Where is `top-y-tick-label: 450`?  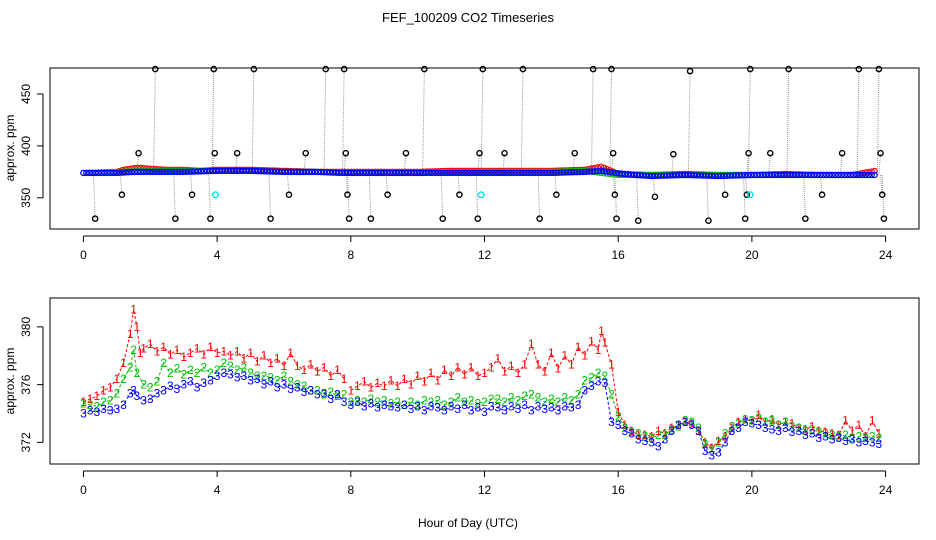 top-y-tick-label: 450 is located at coordinates (26, 94).